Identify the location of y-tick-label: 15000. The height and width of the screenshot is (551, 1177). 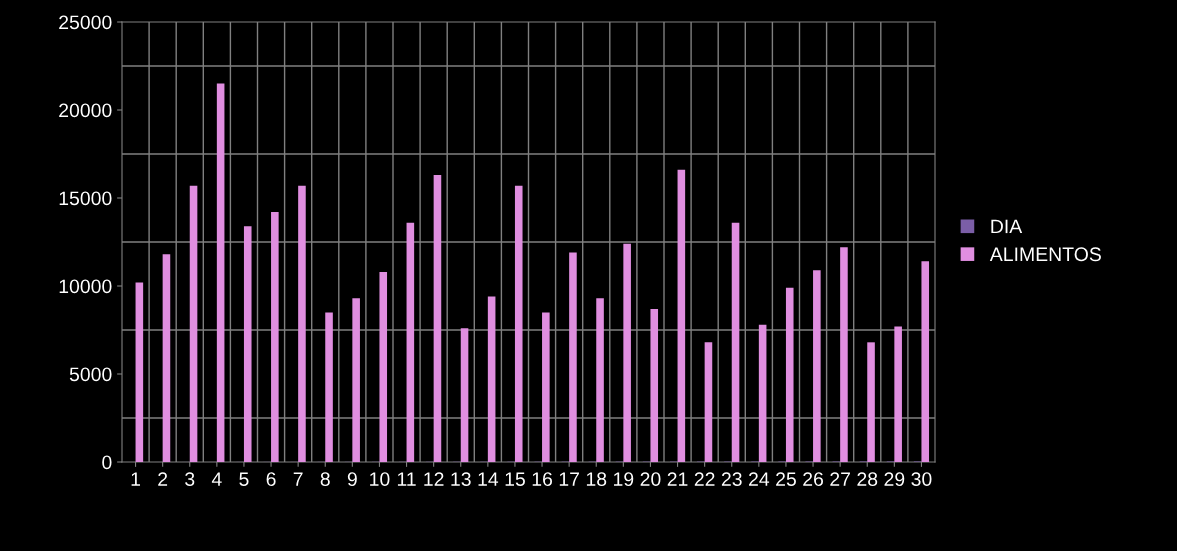
(85, 198).